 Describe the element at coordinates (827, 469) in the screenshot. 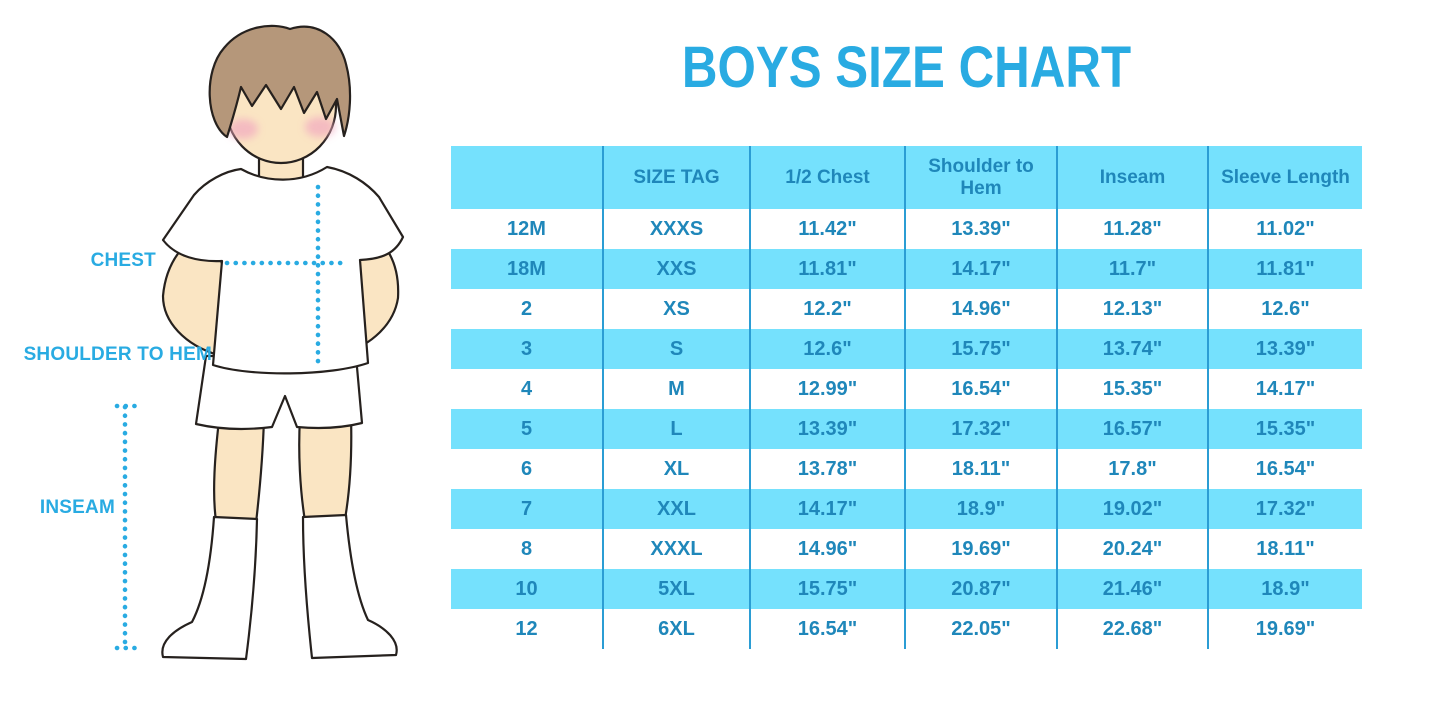

I see `measurement-cell: 13.78"` at that location.